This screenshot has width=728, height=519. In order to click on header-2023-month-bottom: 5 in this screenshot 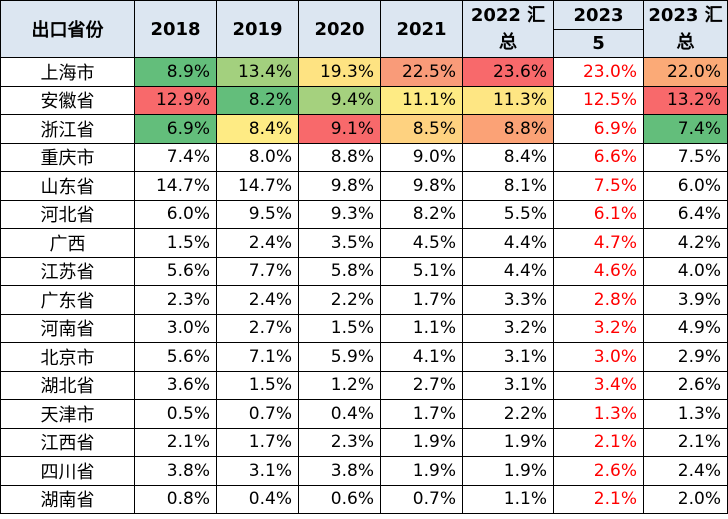, I will do `click(598, 43)`.